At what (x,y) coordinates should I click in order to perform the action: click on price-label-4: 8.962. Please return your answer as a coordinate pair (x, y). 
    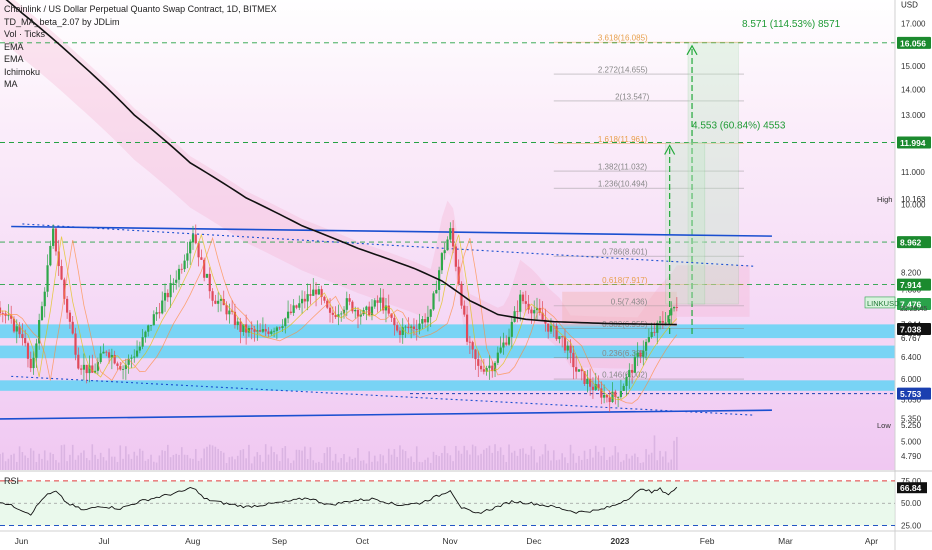
    Looking at the image, I should click on (911, 243).